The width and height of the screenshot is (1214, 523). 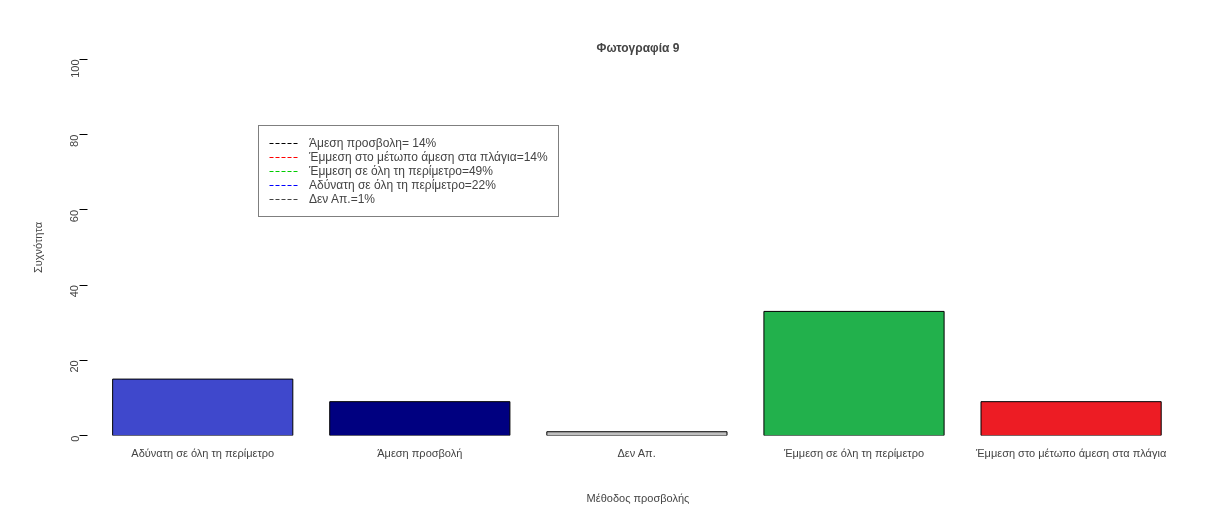 What do you see at coordinates (74, 438) in the screenshot?
I see `y-tick-label: 0` at bounding box center [74, 438].